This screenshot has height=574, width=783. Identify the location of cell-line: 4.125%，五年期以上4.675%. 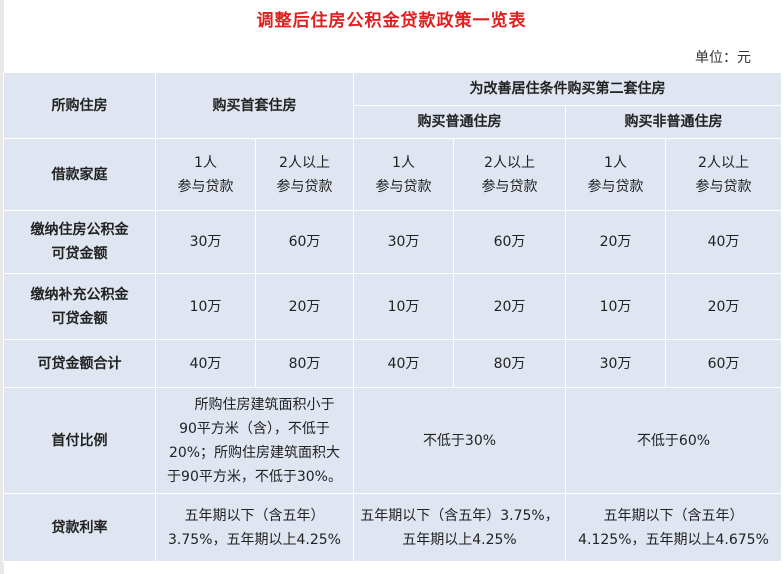
(673, 539).